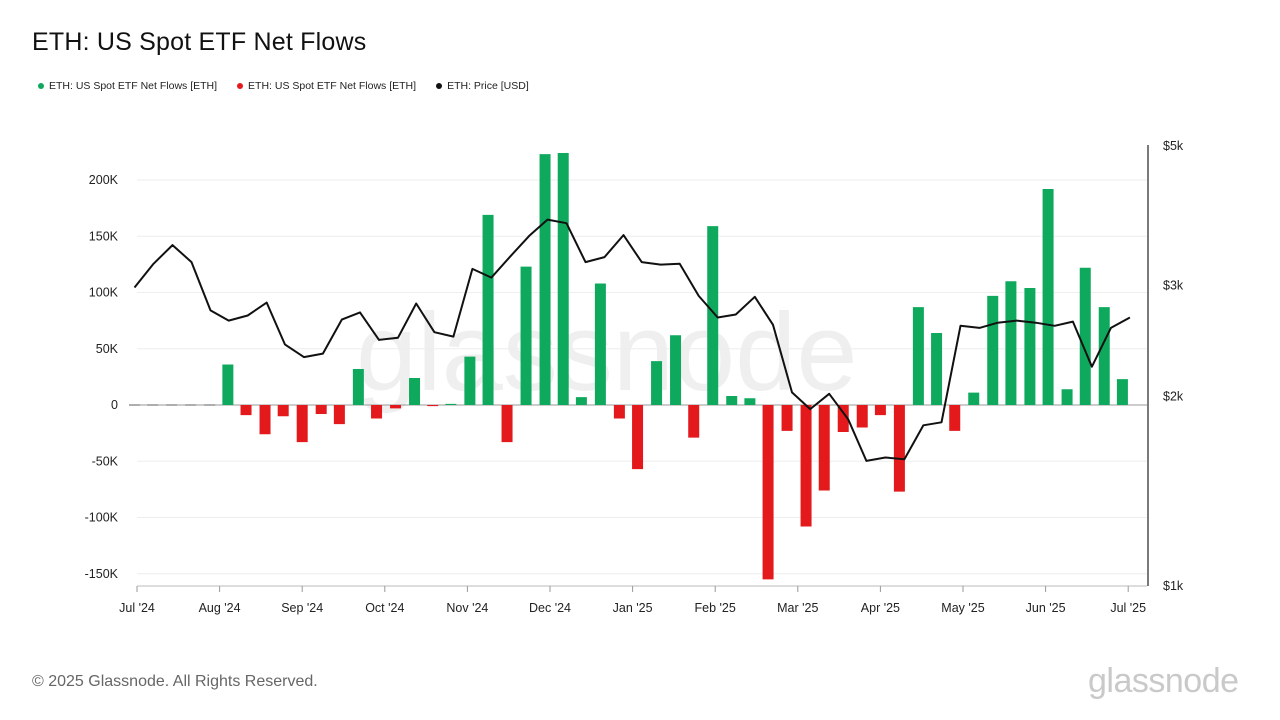  I want to click on y-axis-left: 200K 150K 100K 50K 0 -50K -100K -150K, so click(102, 377).